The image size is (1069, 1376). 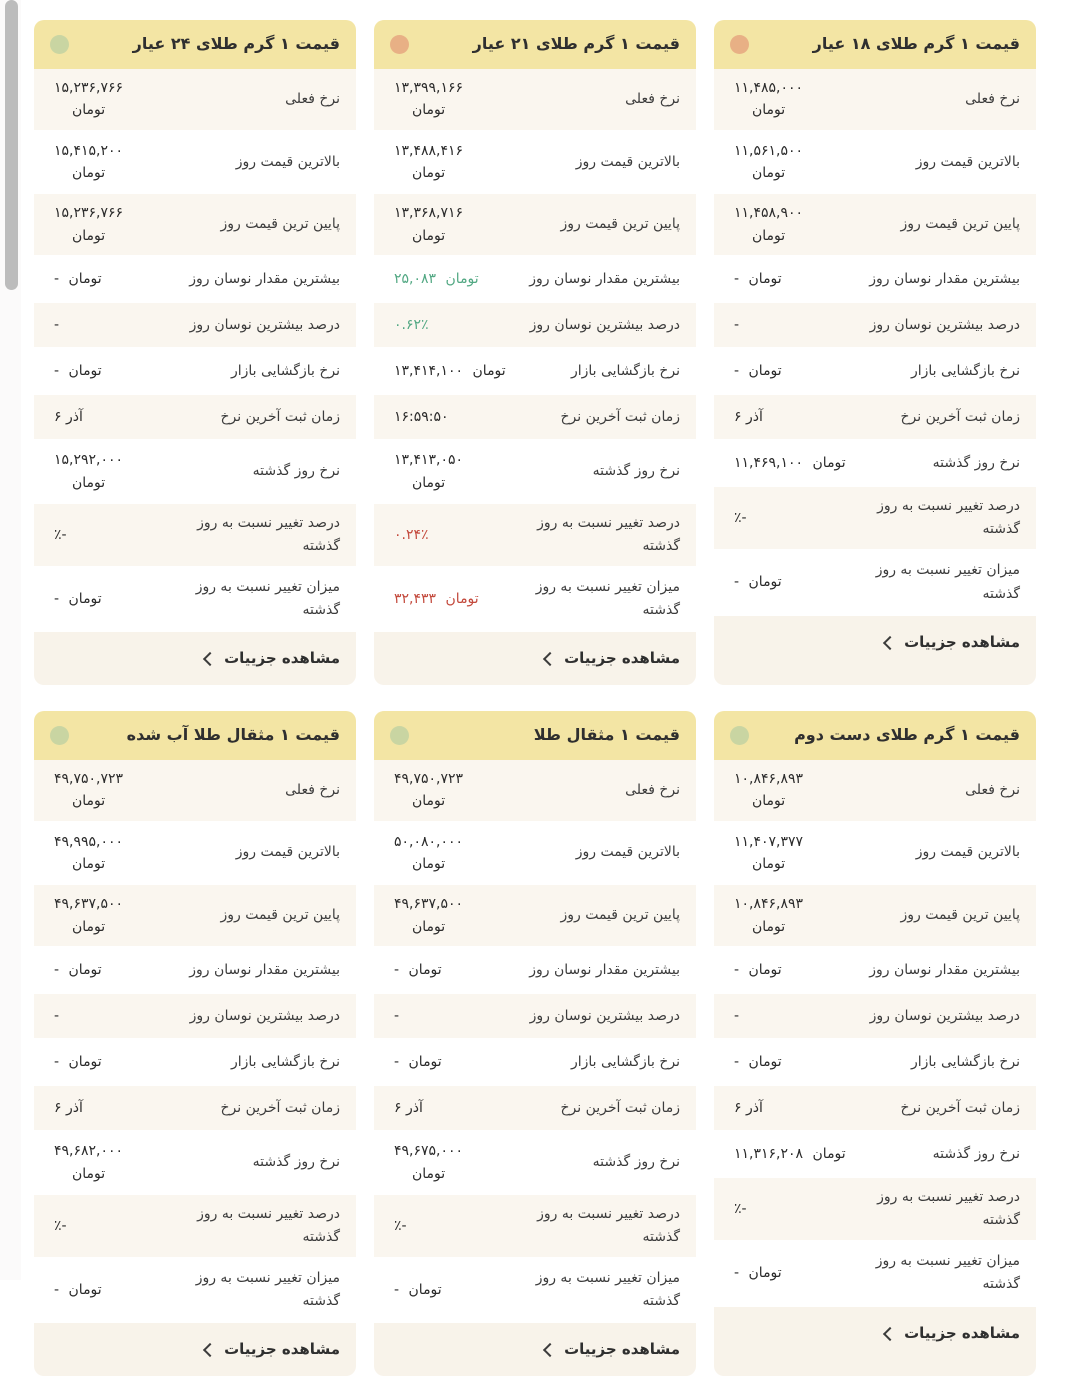 What do you see at coordinates (451, 599) in the screenshot?
I see `row-value: ۳۲,۴۳۳ تومان` at bounding box center [451, 599].